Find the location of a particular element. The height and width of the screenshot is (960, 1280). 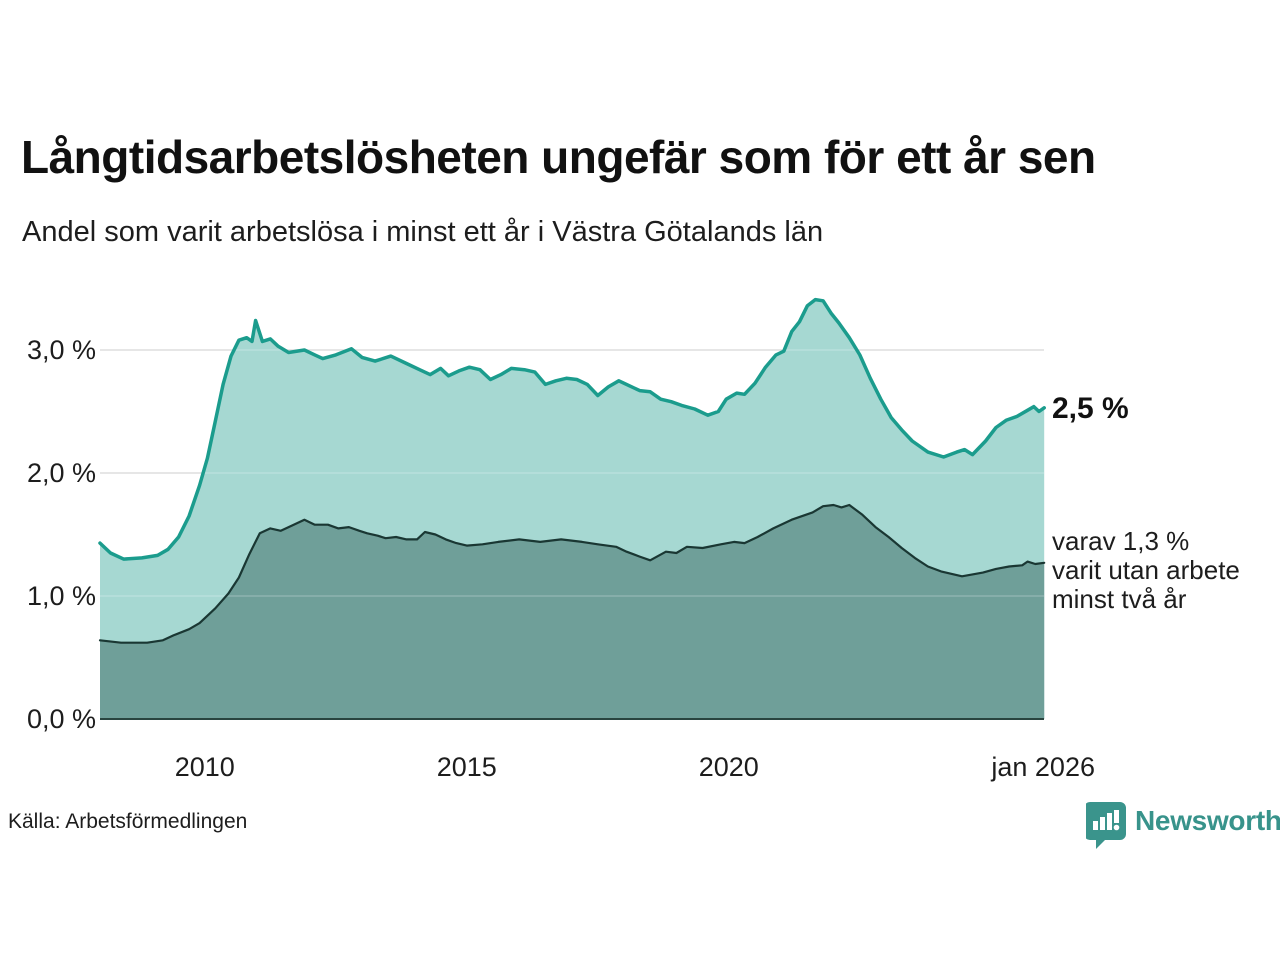

newsworthy-logo-icon is located at coordinates (1106, 825).